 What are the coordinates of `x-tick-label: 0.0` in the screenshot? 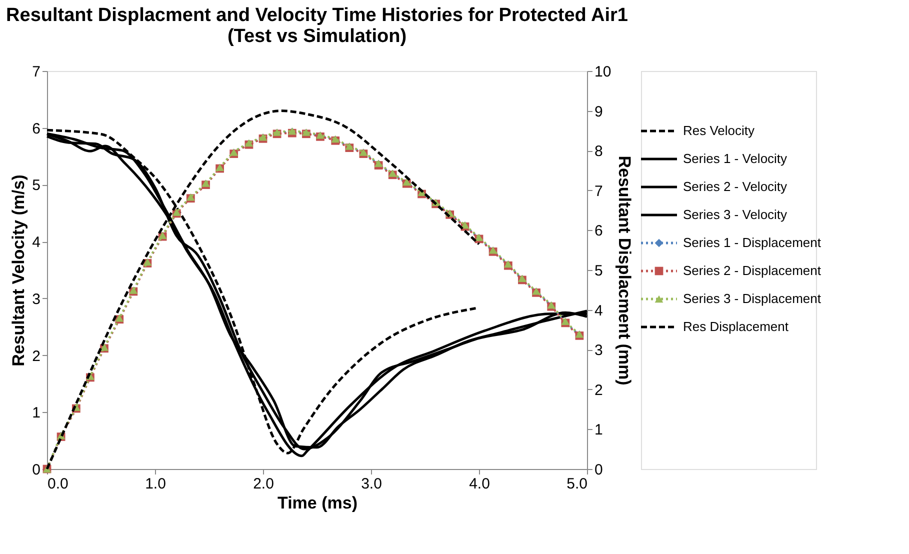 It's located at (58, 484).